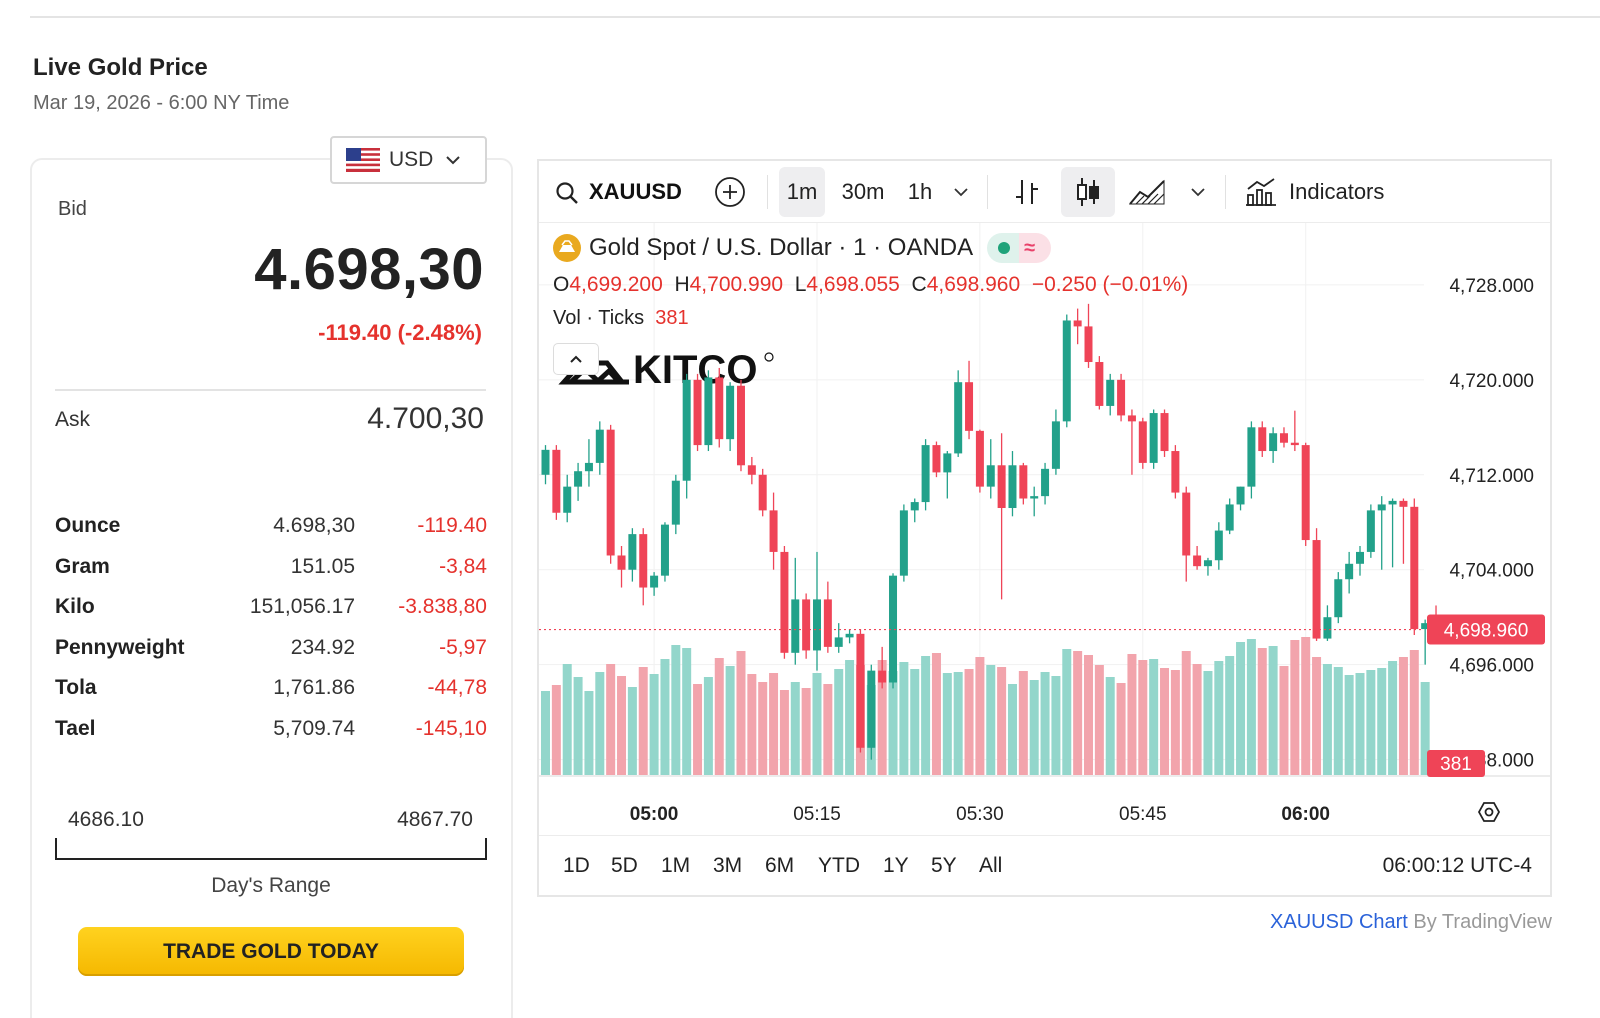 This screenshot has width=1600, height=1018. What do you see at coordinates (314, 688) in the screenshot?
I see `unit-value: 1,761.86` at bounding box center [314, 688].